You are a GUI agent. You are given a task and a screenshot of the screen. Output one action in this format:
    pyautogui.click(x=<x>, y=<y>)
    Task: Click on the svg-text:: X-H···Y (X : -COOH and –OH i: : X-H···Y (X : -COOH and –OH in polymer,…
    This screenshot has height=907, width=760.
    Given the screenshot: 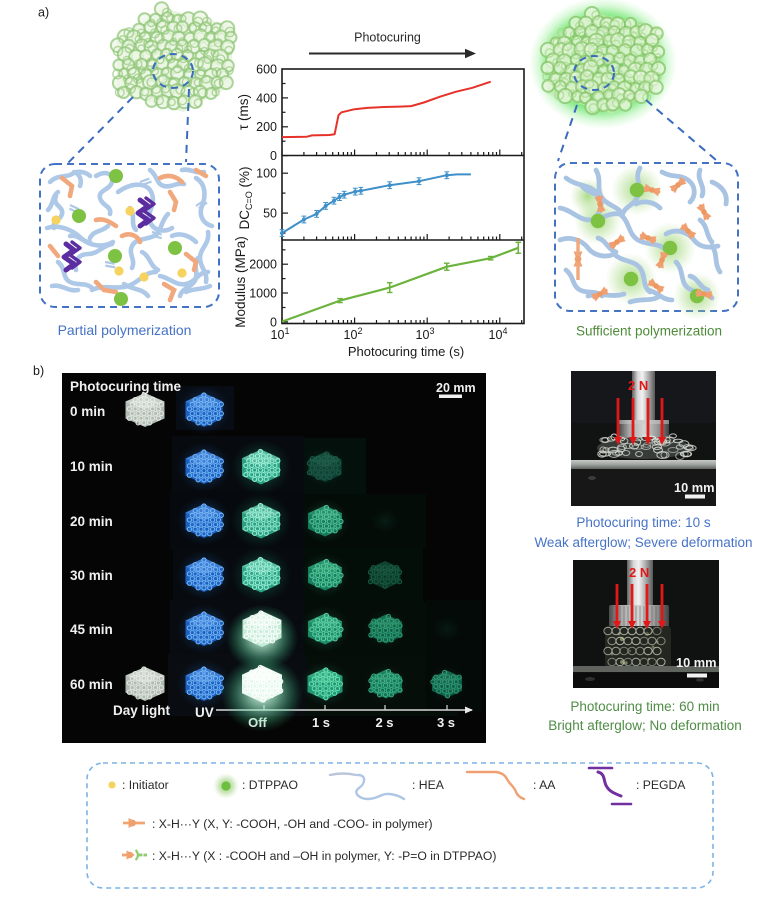 What is the action you would take?
    pyautogui.click(x=324, y=856)
    